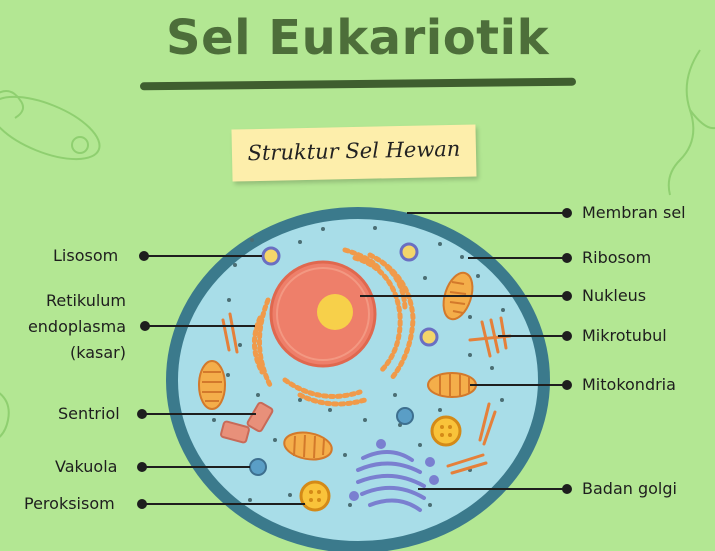 This screenshot has width=715, height=551. What do you see at coordinates (315, 496) in the screenshot?
I see `peroxisome` at bounding box center [315, 496].